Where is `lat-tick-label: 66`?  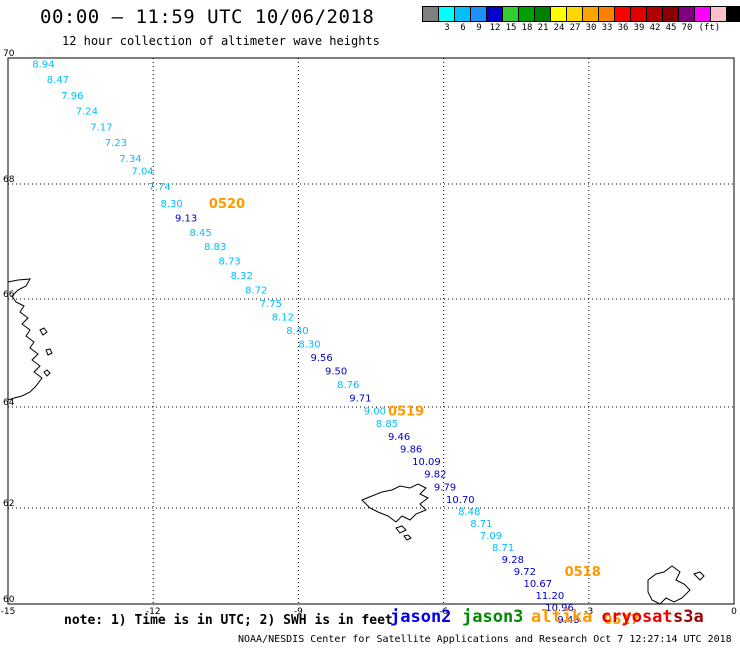
lat-tick-label: 66 is located at coordinates (9, 295).